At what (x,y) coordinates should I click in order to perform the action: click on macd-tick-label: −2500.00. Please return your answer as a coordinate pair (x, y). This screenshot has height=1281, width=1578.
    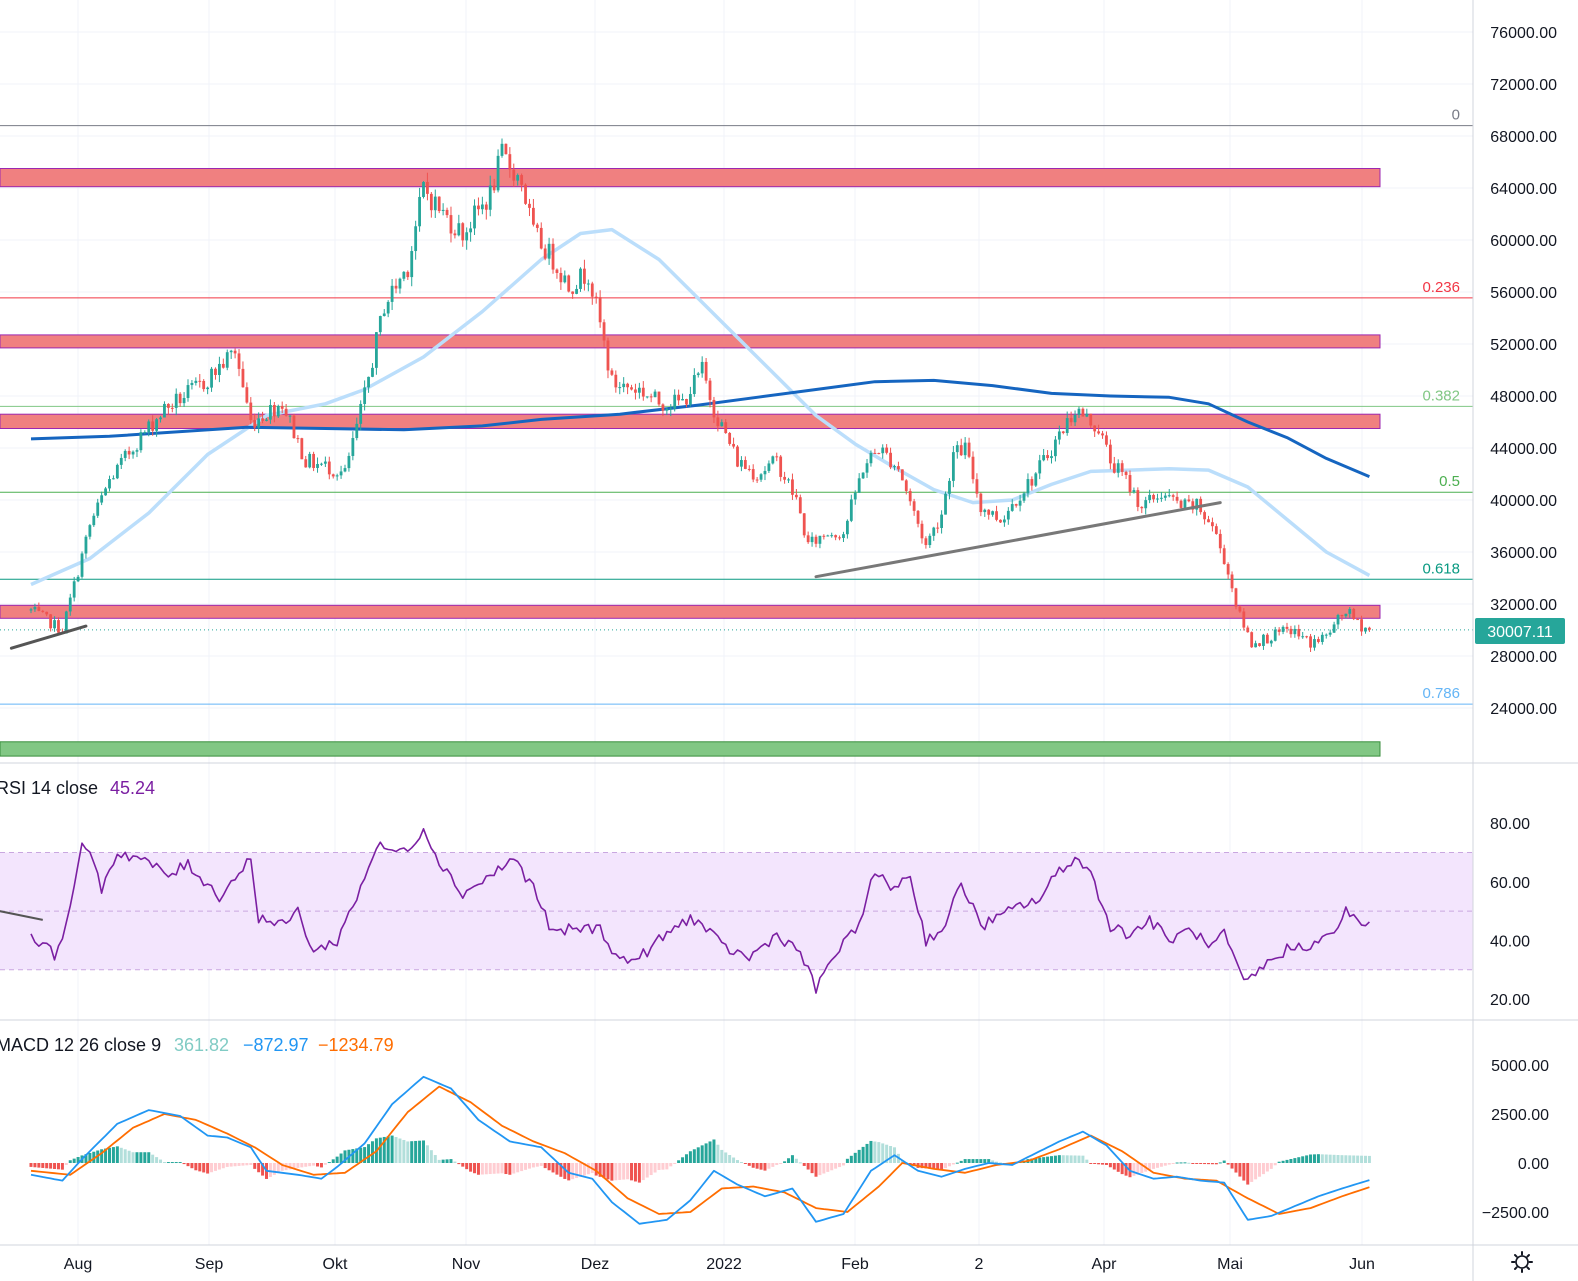
    Looking at the image, I should click on (1515, 1213).